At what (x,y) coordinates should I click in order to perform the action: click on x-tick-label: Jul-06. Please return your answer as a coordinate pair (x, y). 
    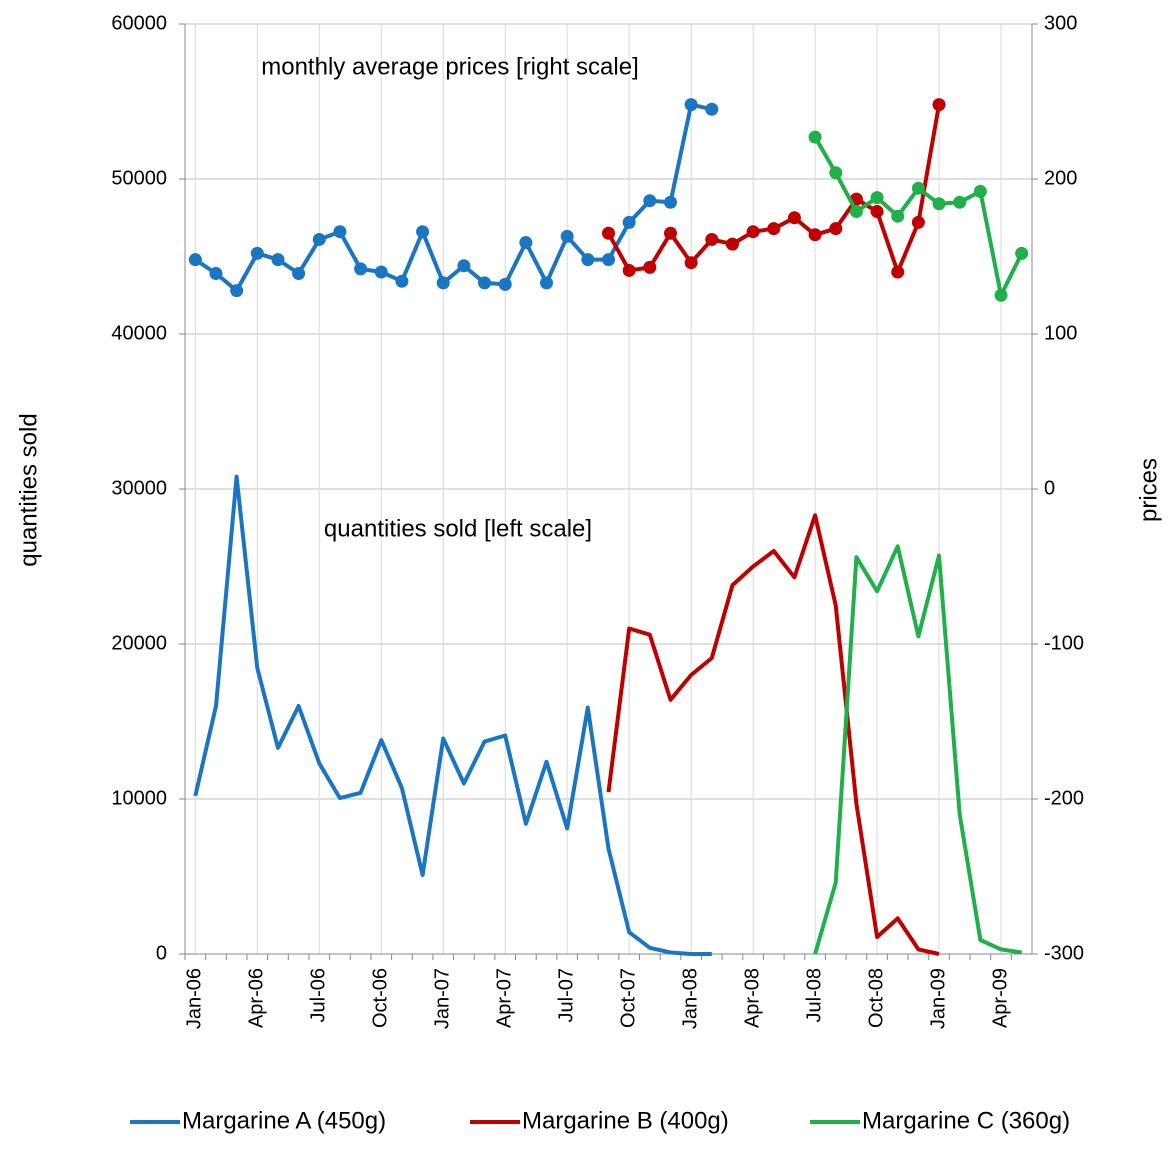
    Looking at the image, I should click on (319, 995).